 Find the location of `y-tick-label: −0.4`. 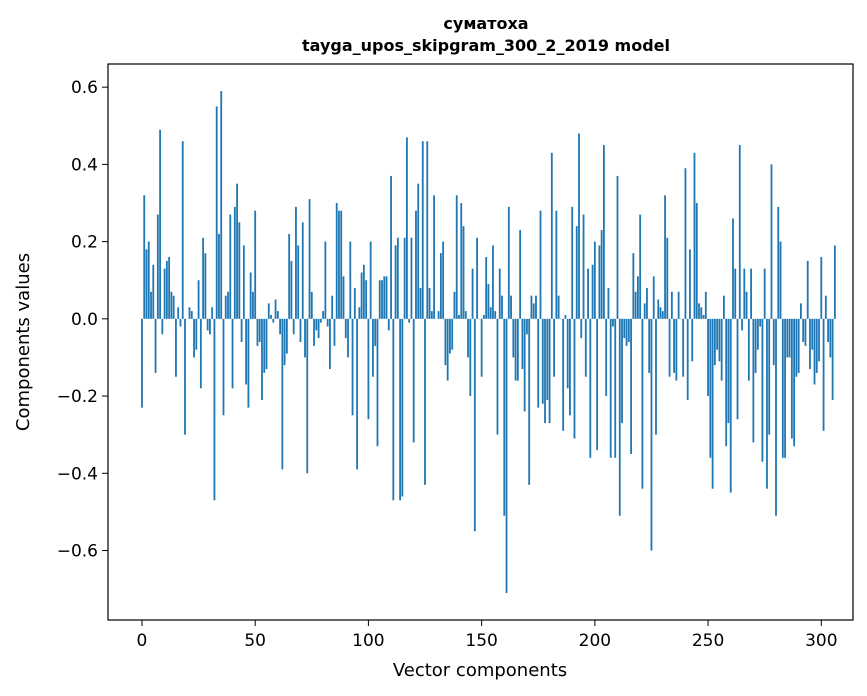

y-tick-label: −0.4 is located at coordinates (77, 474).